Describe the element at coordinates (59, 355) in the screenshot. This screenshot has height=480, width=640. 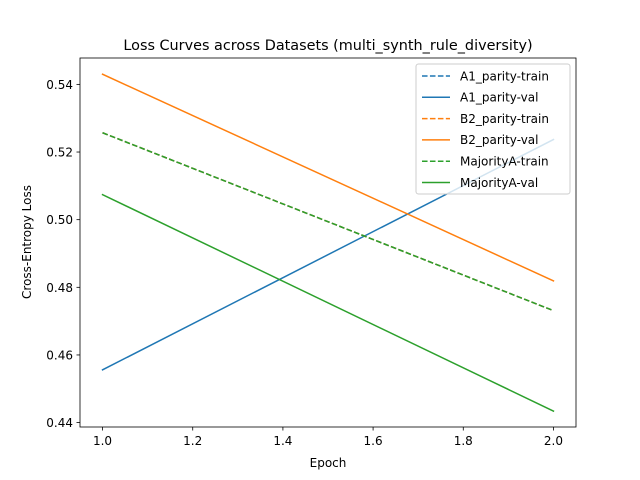
I see `y-tick-label: 0.46` at that location.